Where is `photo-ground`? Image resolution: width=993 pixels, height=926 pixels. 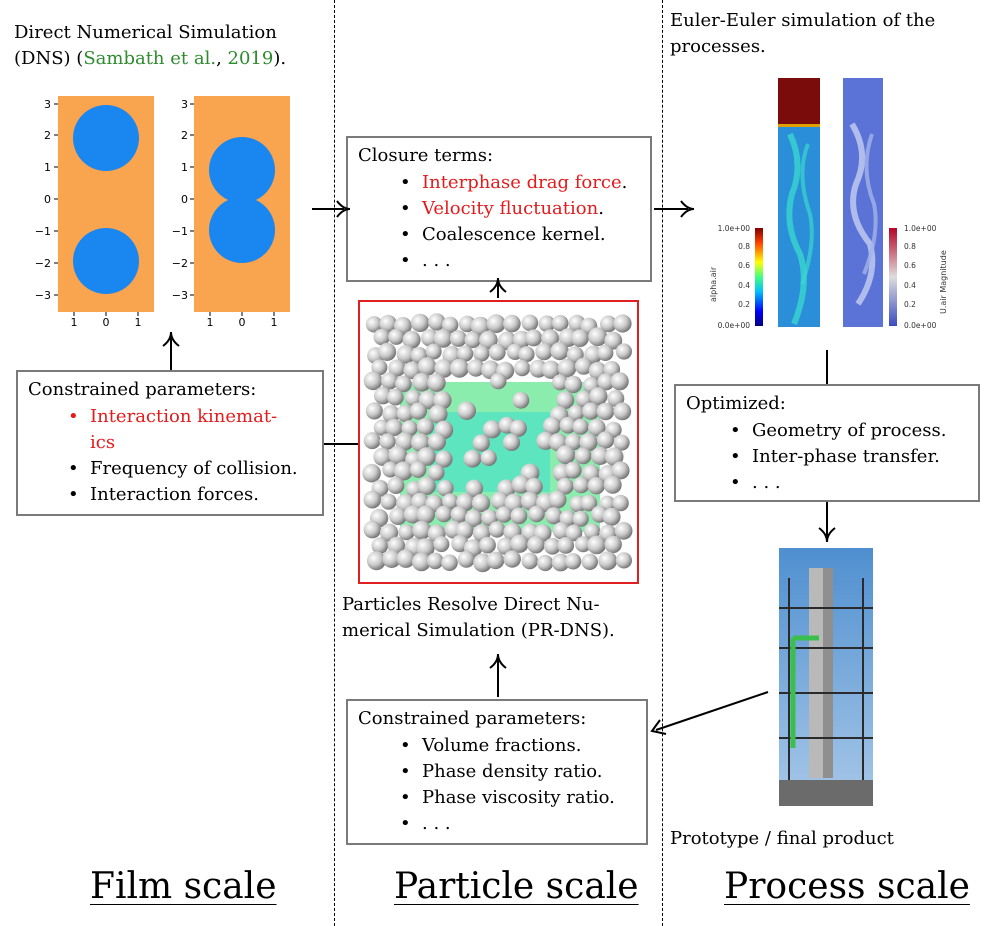 photo-ground is located at coordinates (826, 793).